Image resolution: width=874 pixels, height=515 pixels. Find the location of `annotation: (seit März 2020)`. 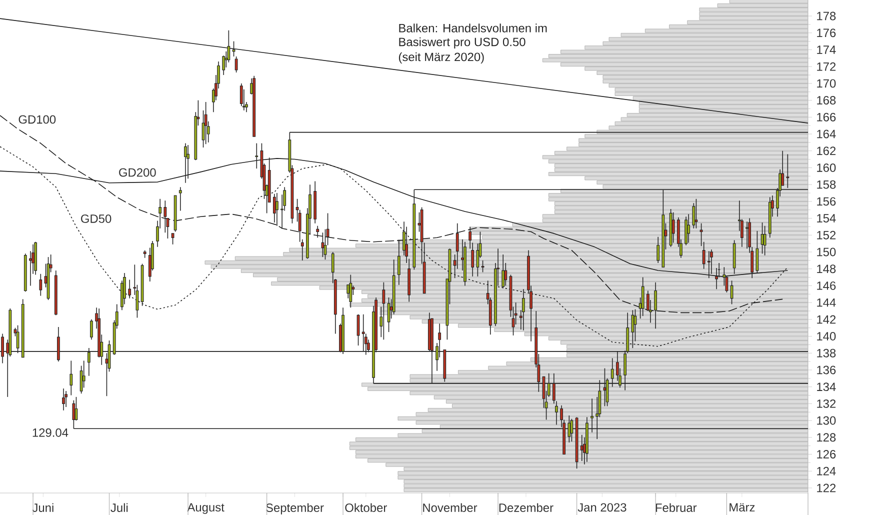

annotation: (seit März 2020) is located at coordinates (441, 58).